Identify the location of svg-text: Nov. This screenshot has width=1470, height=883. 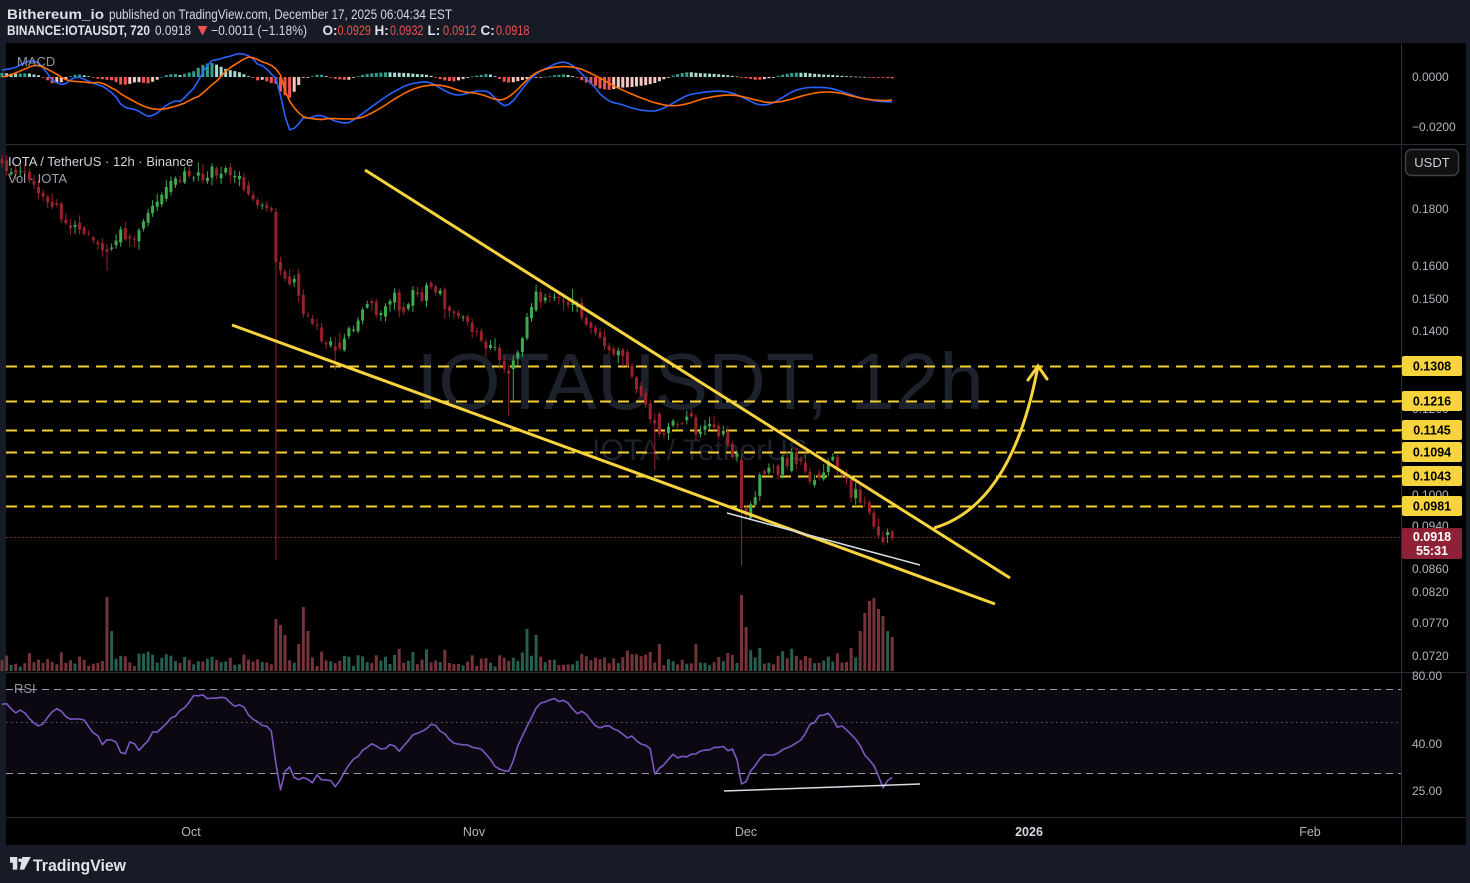
(474, 832).